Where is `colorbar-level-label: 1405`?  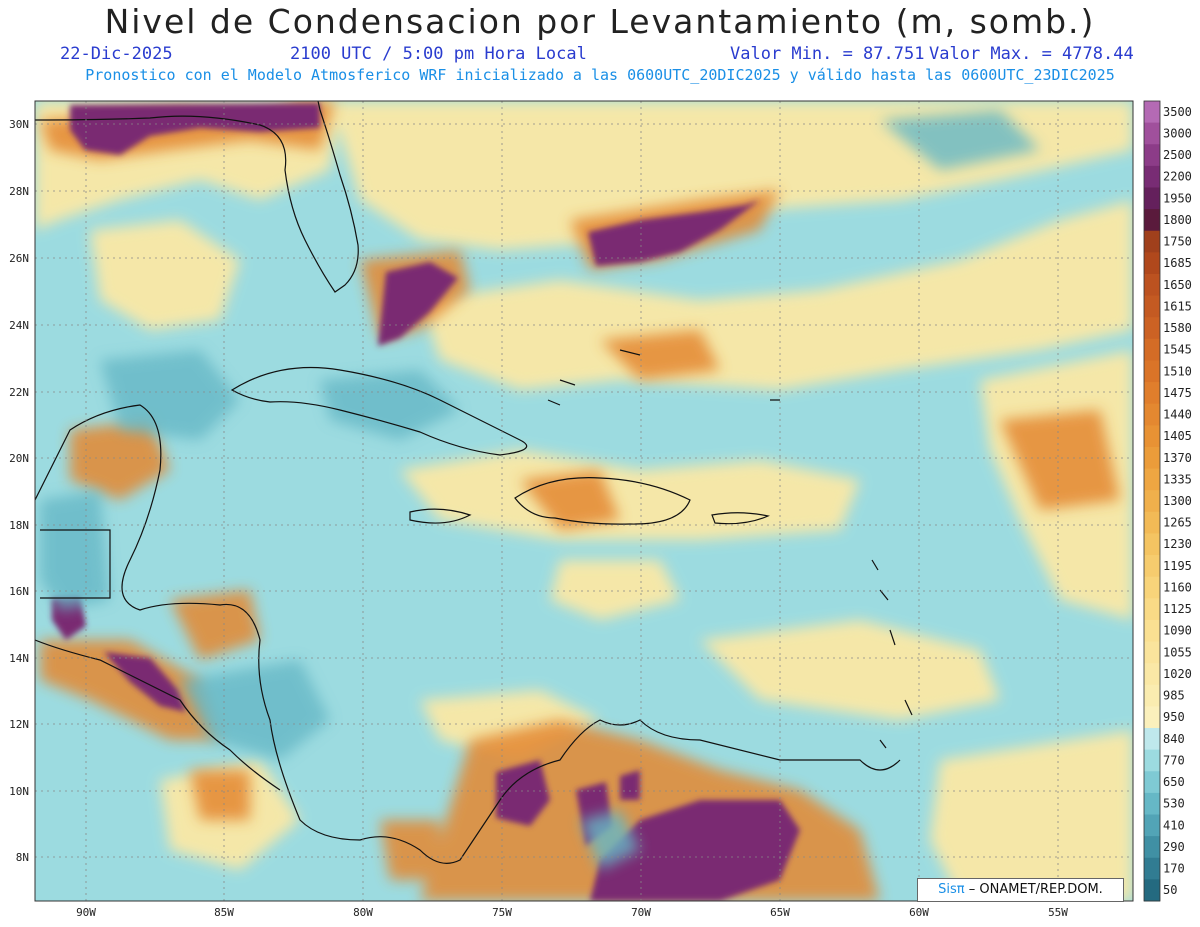
colorbar-level-label: 1405 is located at coordinates (1177, 436).